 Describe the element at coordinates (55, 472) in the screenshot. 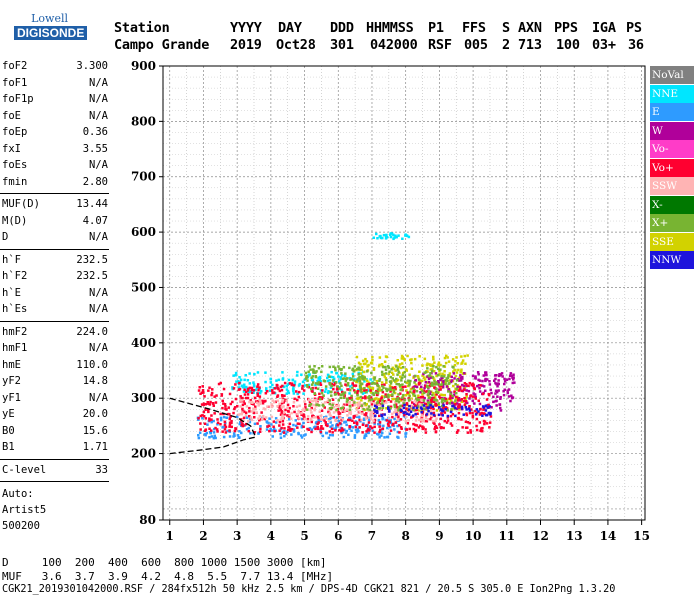

I see `param-row: C-level 33` at that location.